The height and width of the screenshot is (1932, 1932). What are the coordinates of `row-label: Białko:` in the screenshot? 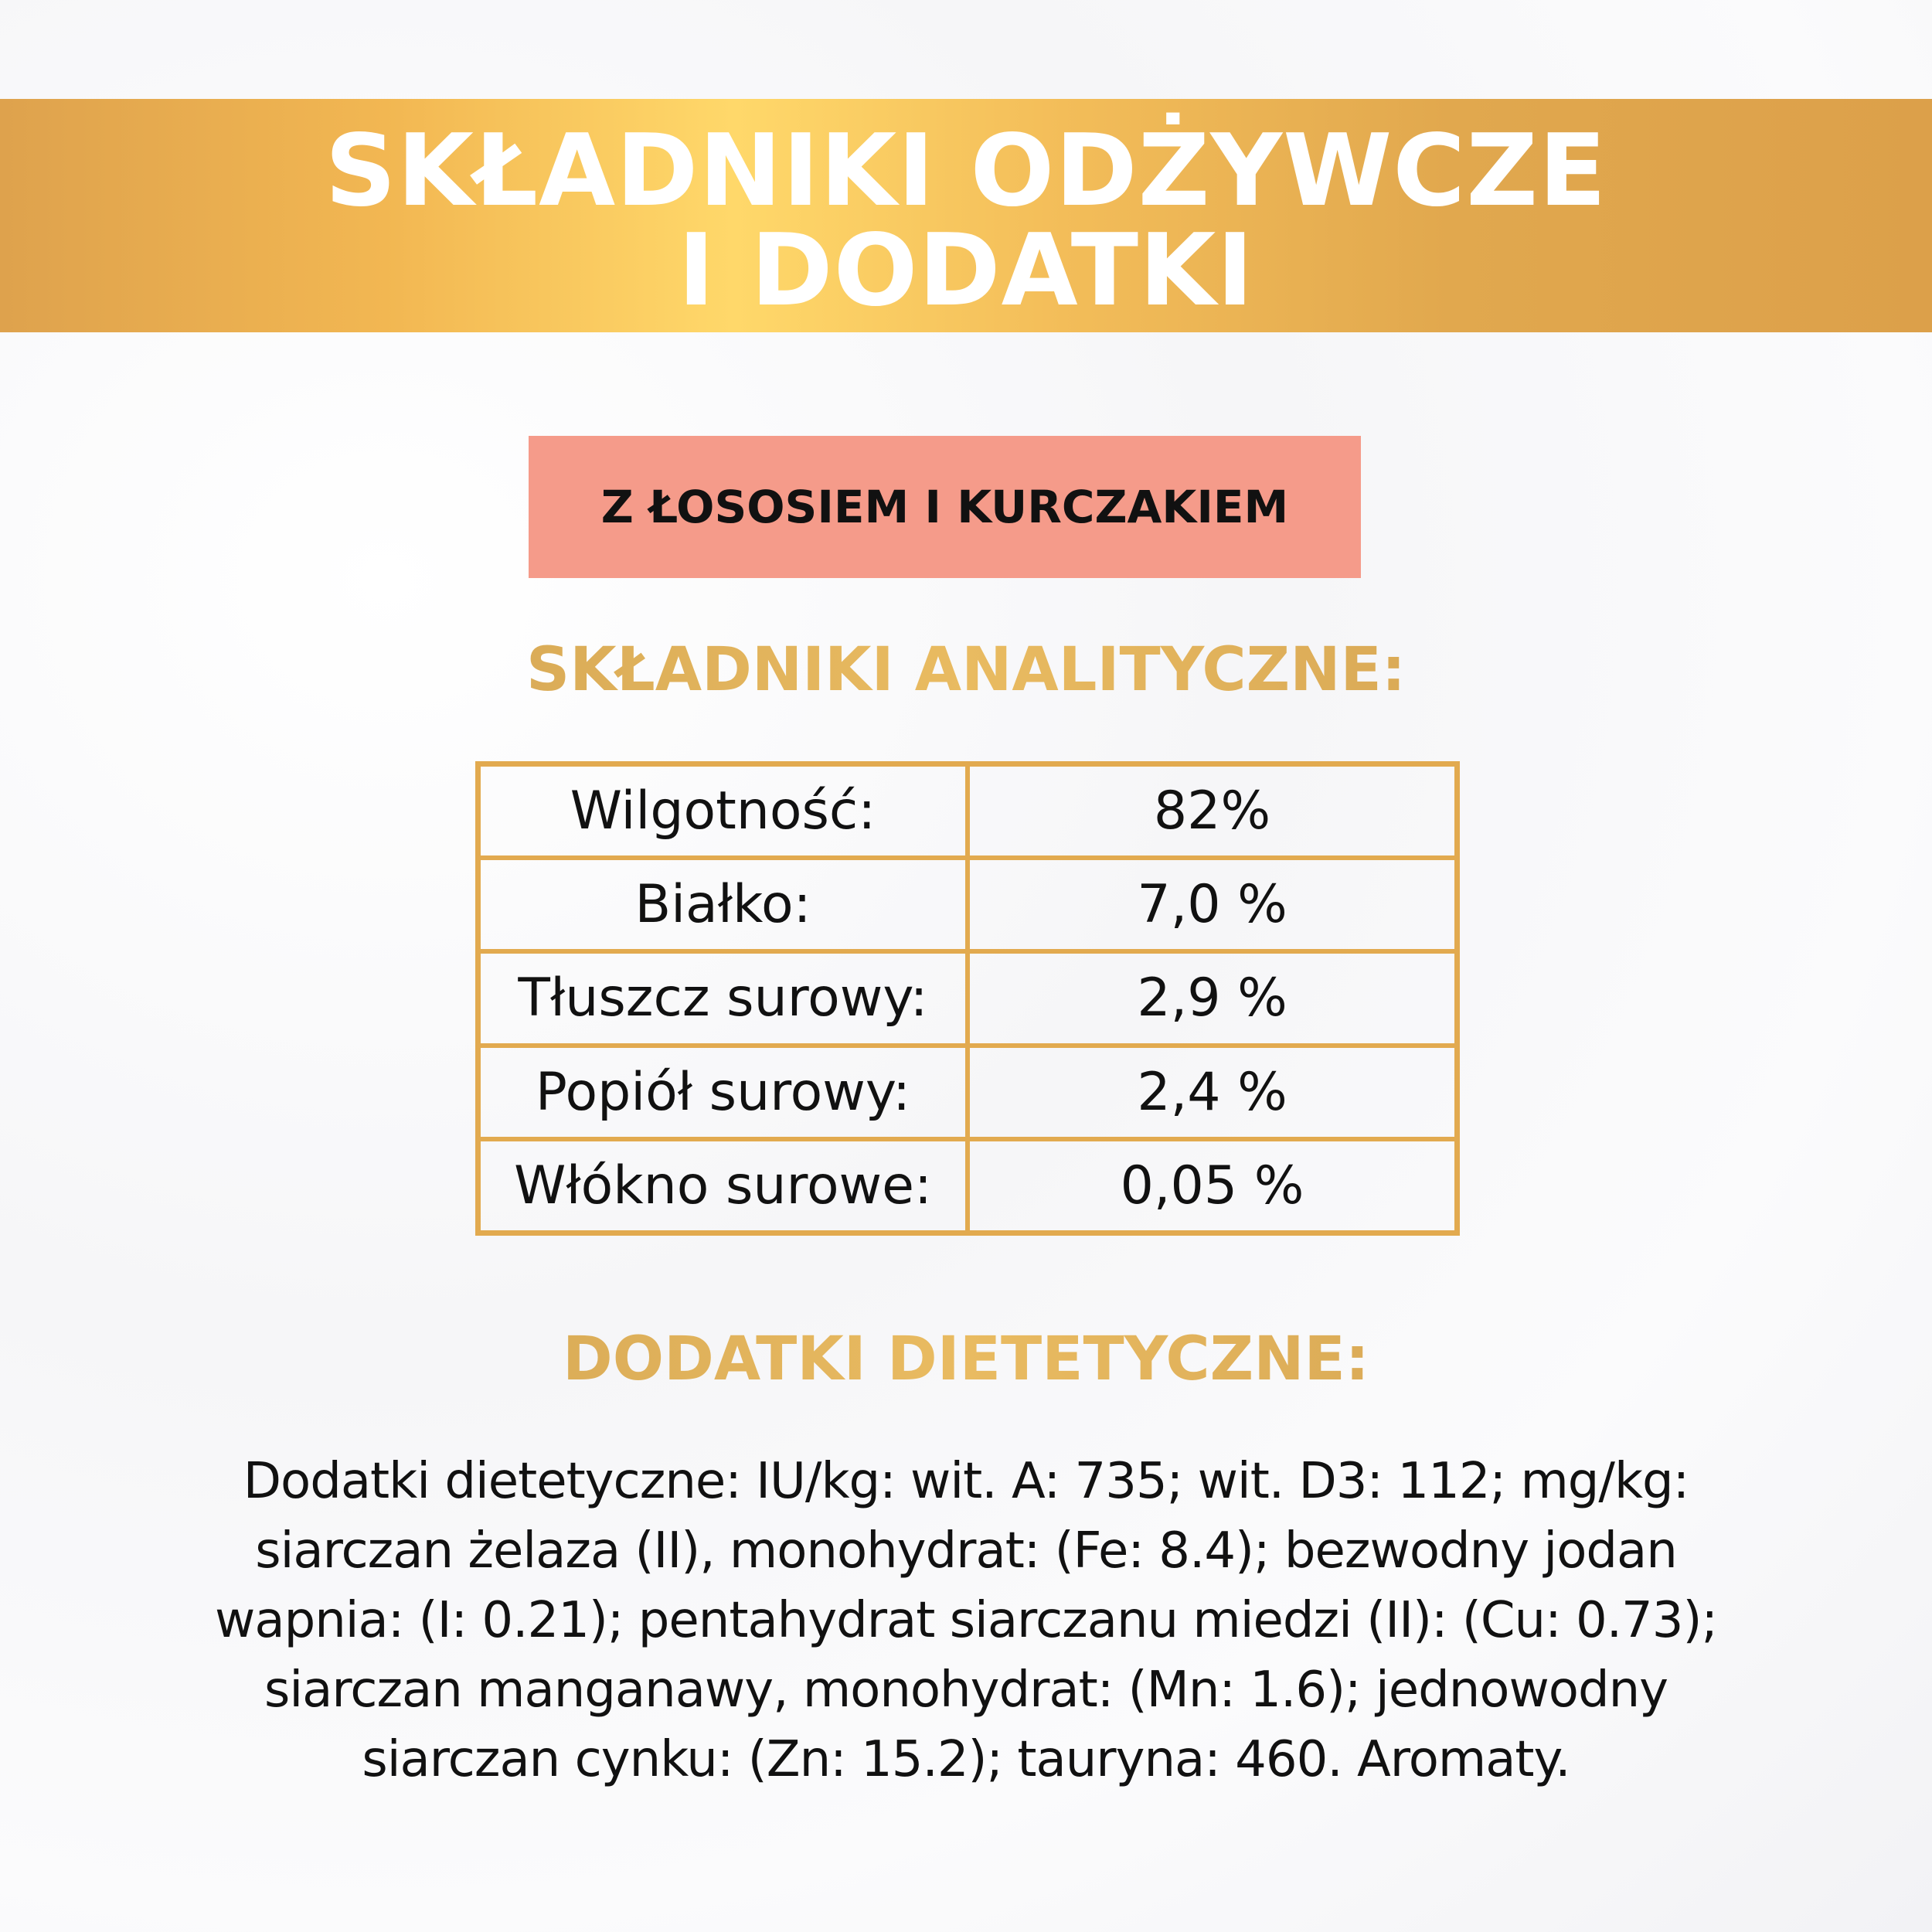 It's located at (723, 905).